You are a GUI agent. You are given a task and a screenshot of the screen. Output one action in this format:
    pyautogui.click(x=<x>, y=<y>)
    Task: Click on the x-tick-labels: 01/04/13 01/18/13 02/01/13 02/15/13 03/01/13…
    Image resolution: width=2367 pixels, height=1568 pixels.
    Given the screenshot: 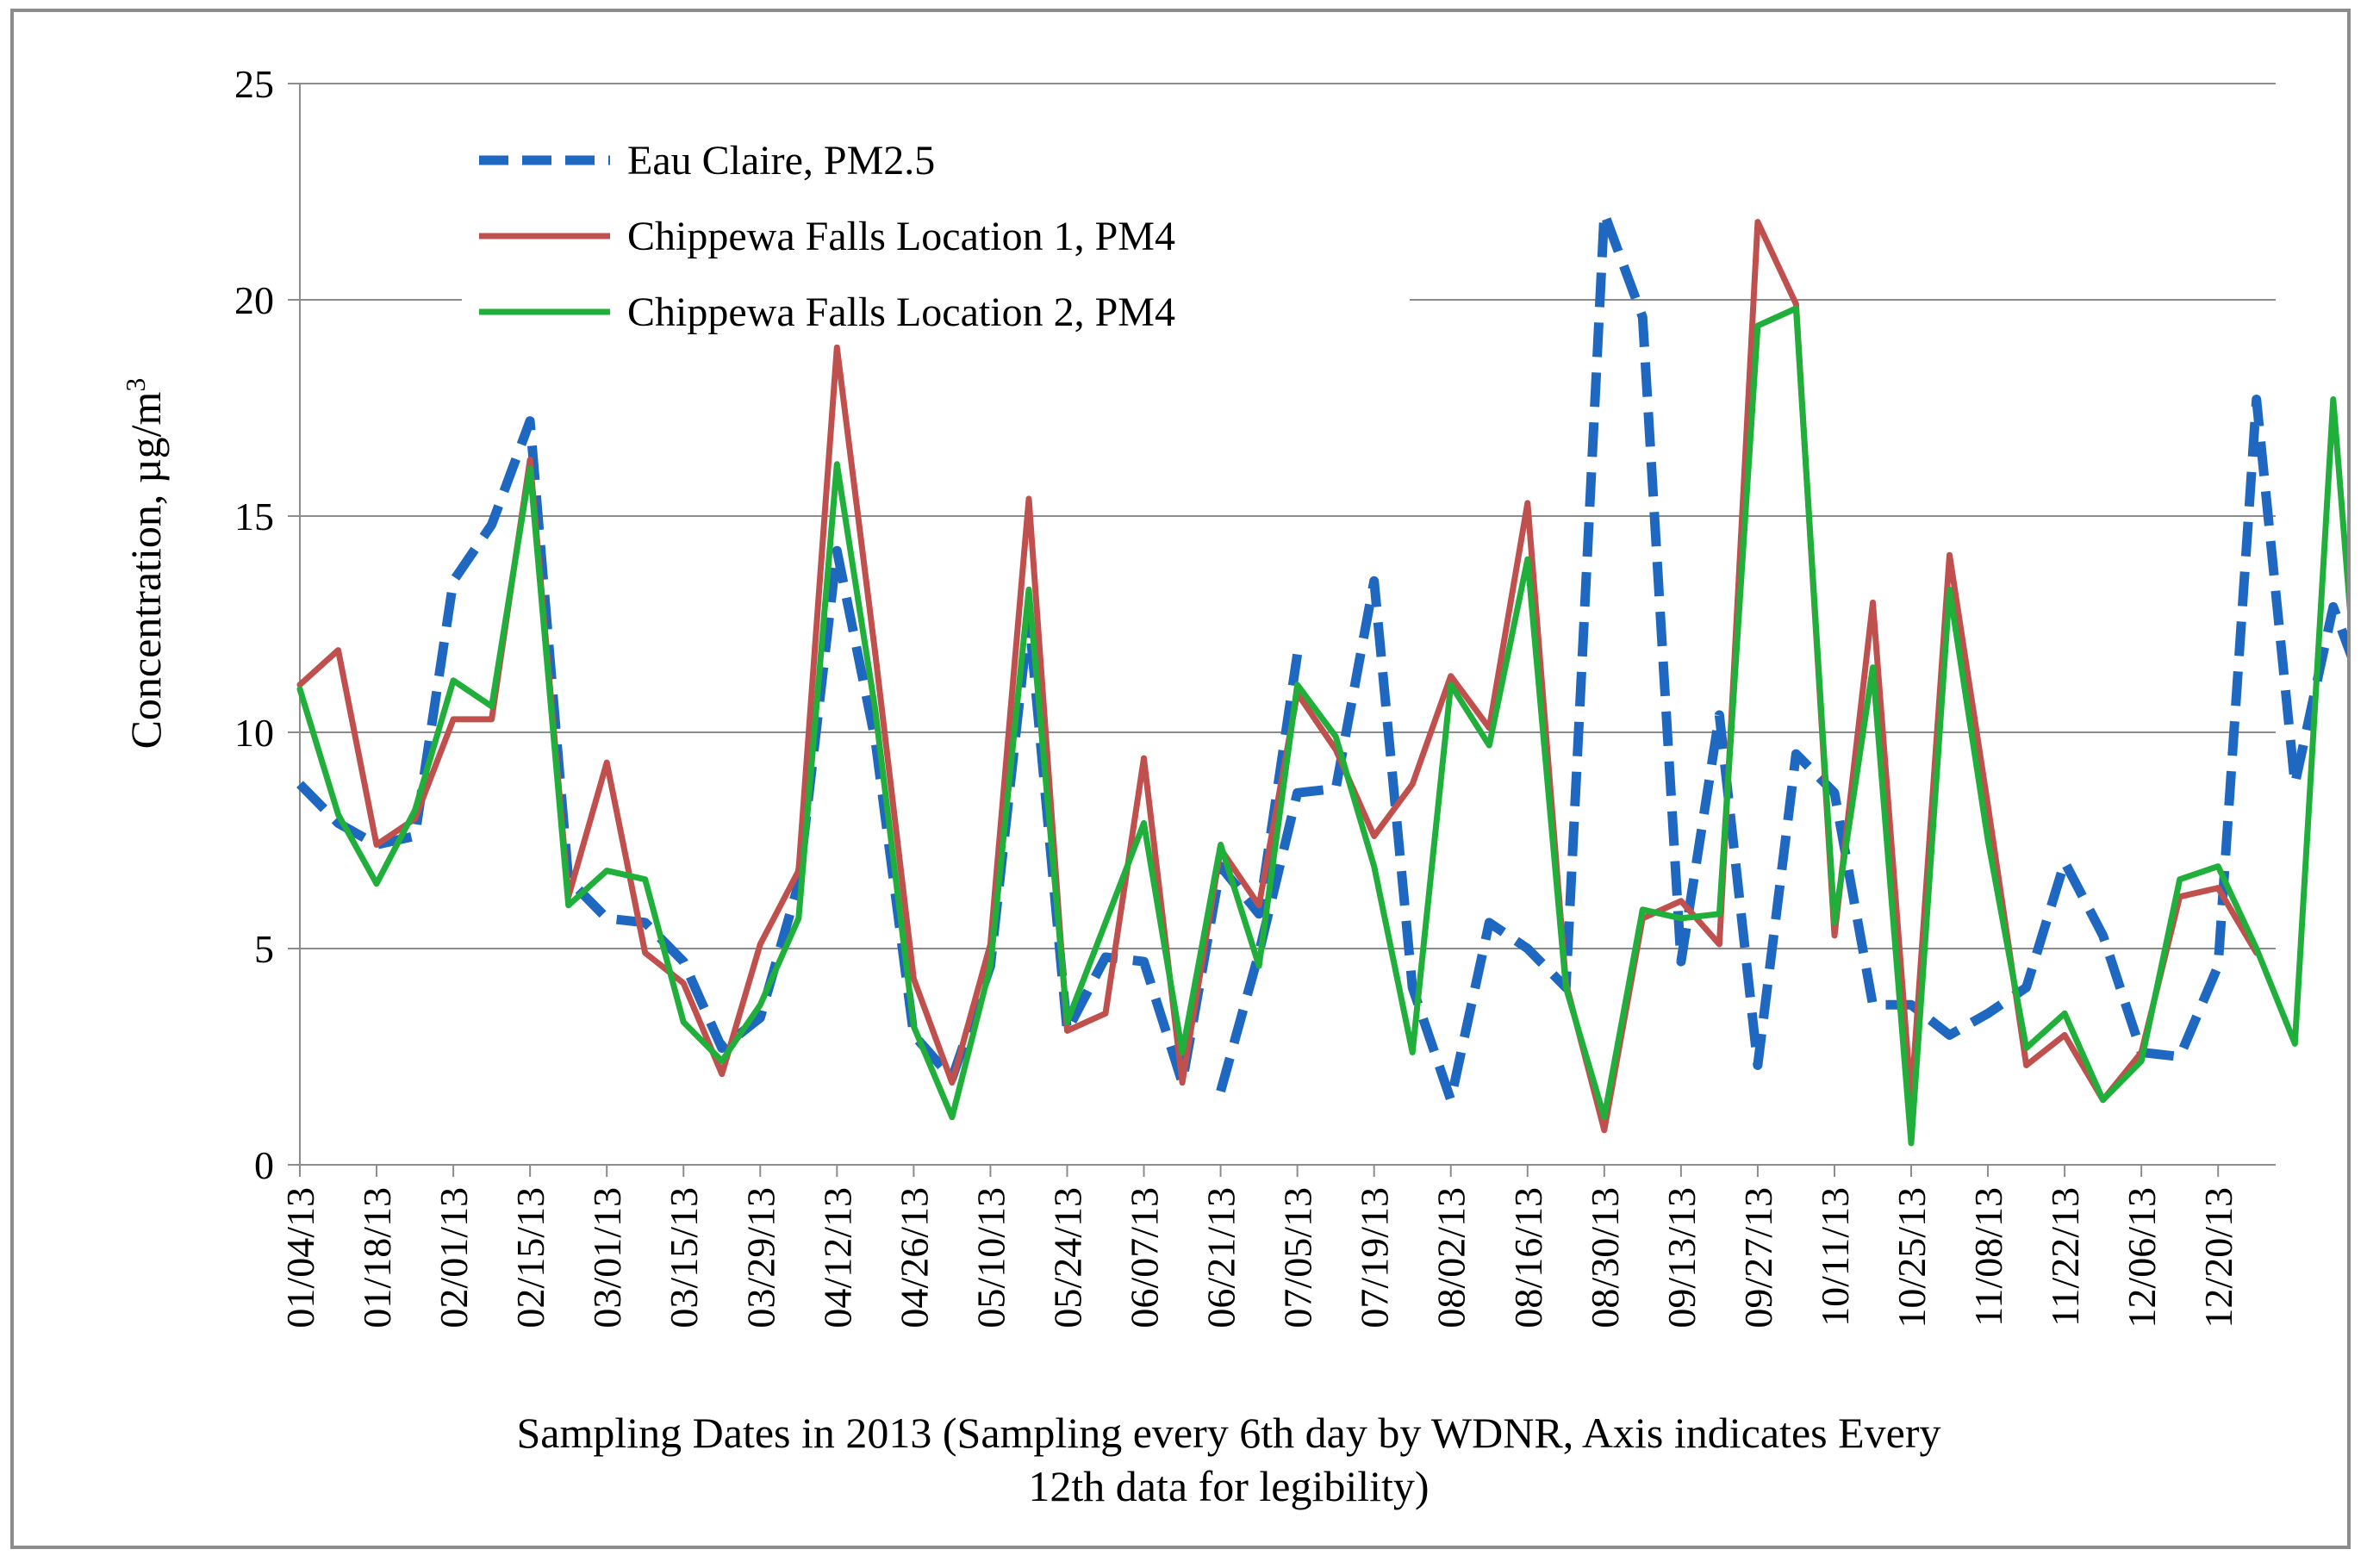 What is the action you would take?
    pyautogui.click(x=1259, y=1258)
    